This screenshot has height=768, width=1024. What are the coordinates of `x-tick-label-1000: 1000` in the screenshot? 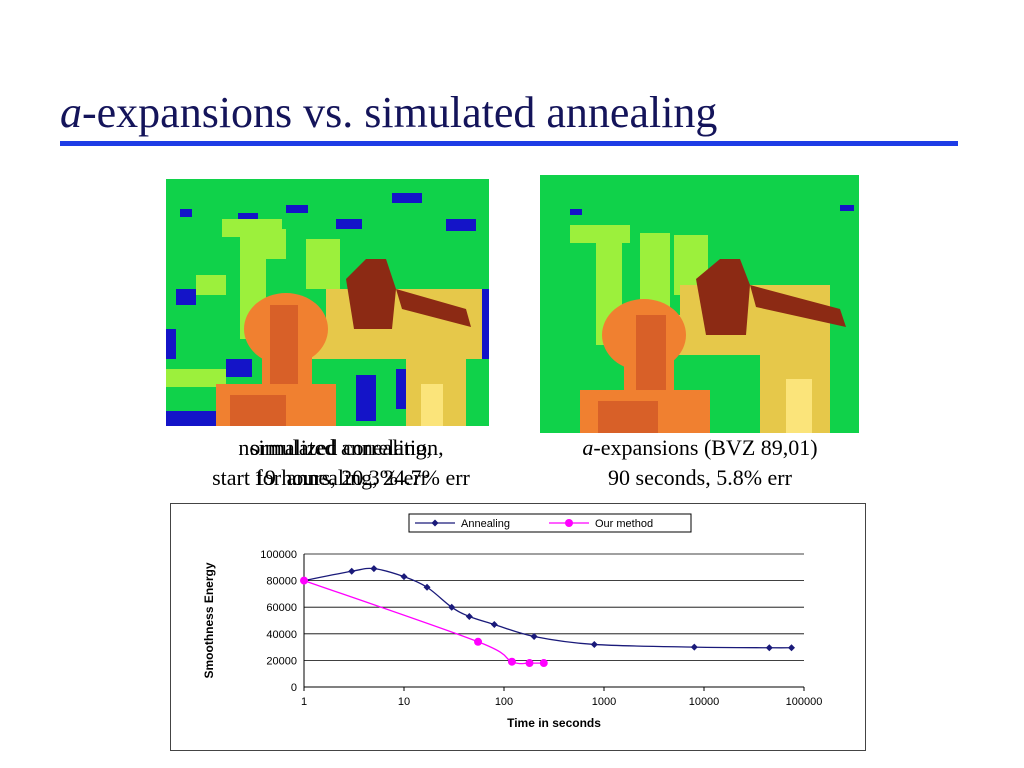 It's located at (604, 702).